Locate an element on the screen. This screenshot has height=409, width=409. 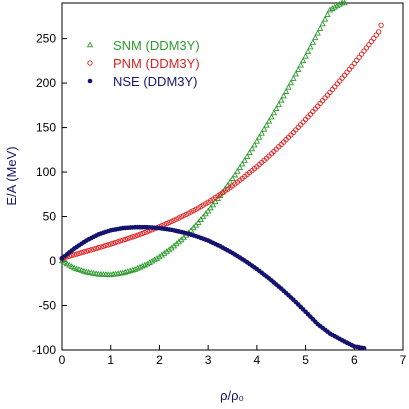
y-tick-label: 100 is located at coordinates (46, 172).